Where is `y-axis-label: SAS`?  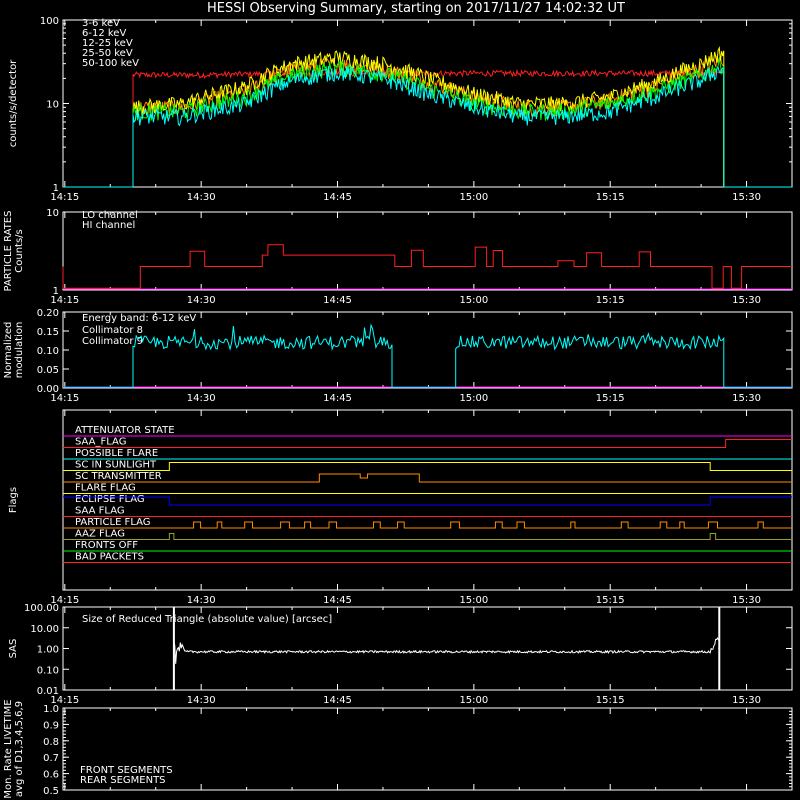 y-axis-label: SAS is located at coordinates (13, 649).